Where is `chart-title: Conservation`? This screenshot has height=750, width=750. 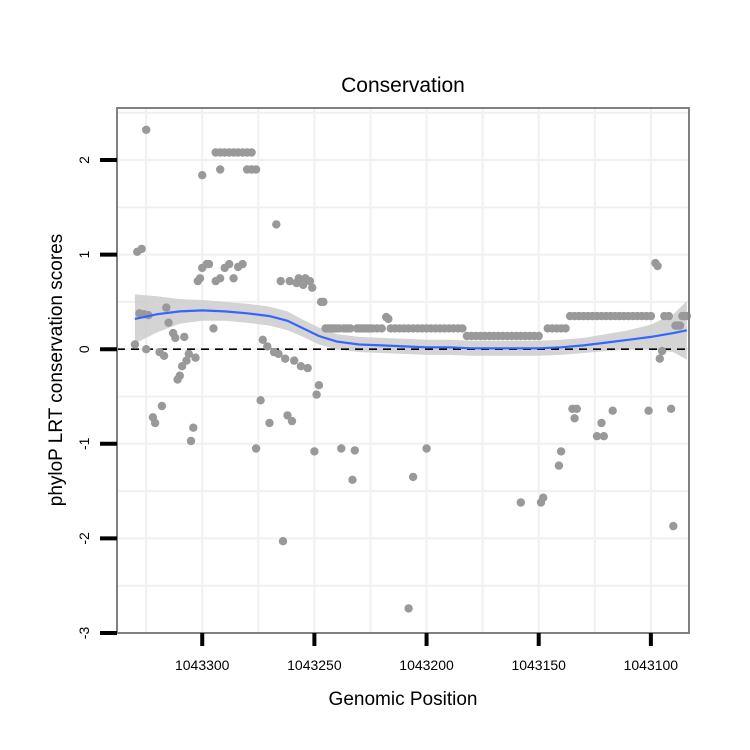 chart-title: Conservation is located at coordinates (403, 85).